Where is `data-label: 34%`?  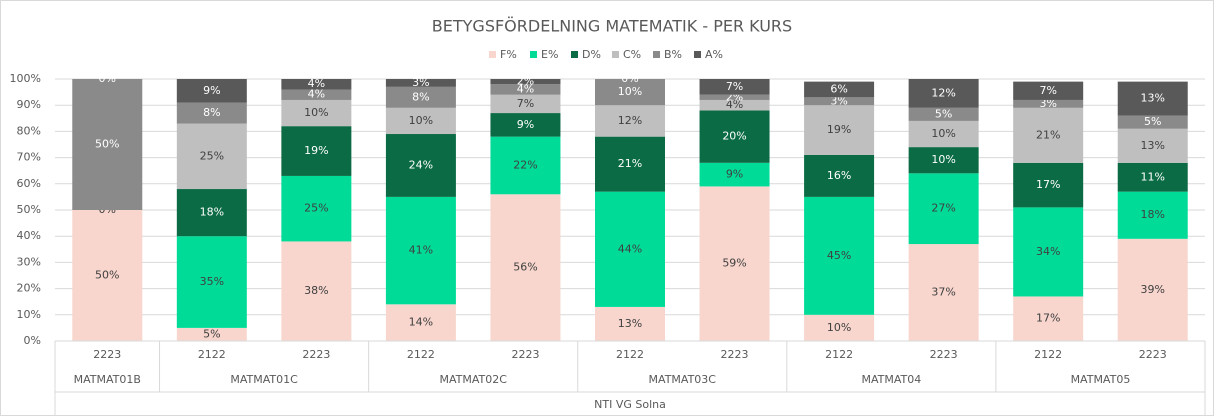
data-label: 34% is located at coordinates (1048, 251).